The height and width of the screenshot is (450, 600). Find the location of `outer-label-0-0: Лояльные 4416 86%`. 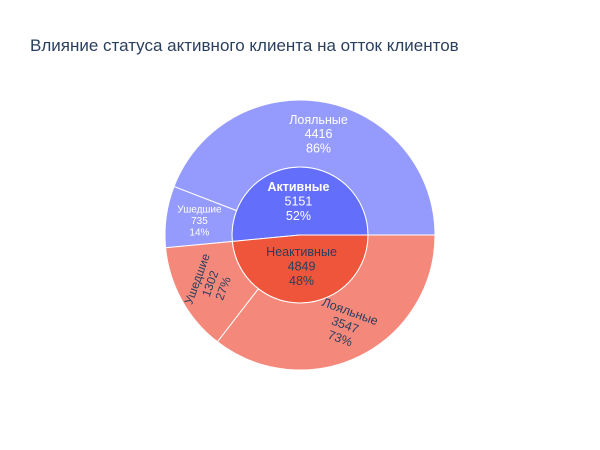

outer-label-0-0: Лояльные 4416 86% is located at coordinates (318, 134).